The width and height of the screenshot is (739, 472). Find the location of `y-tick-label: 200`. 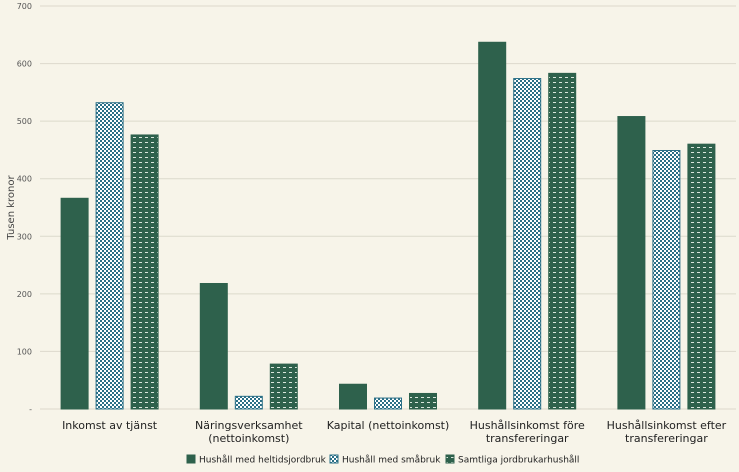

y-tick-label: 200 is located at coordinates (24, 294).